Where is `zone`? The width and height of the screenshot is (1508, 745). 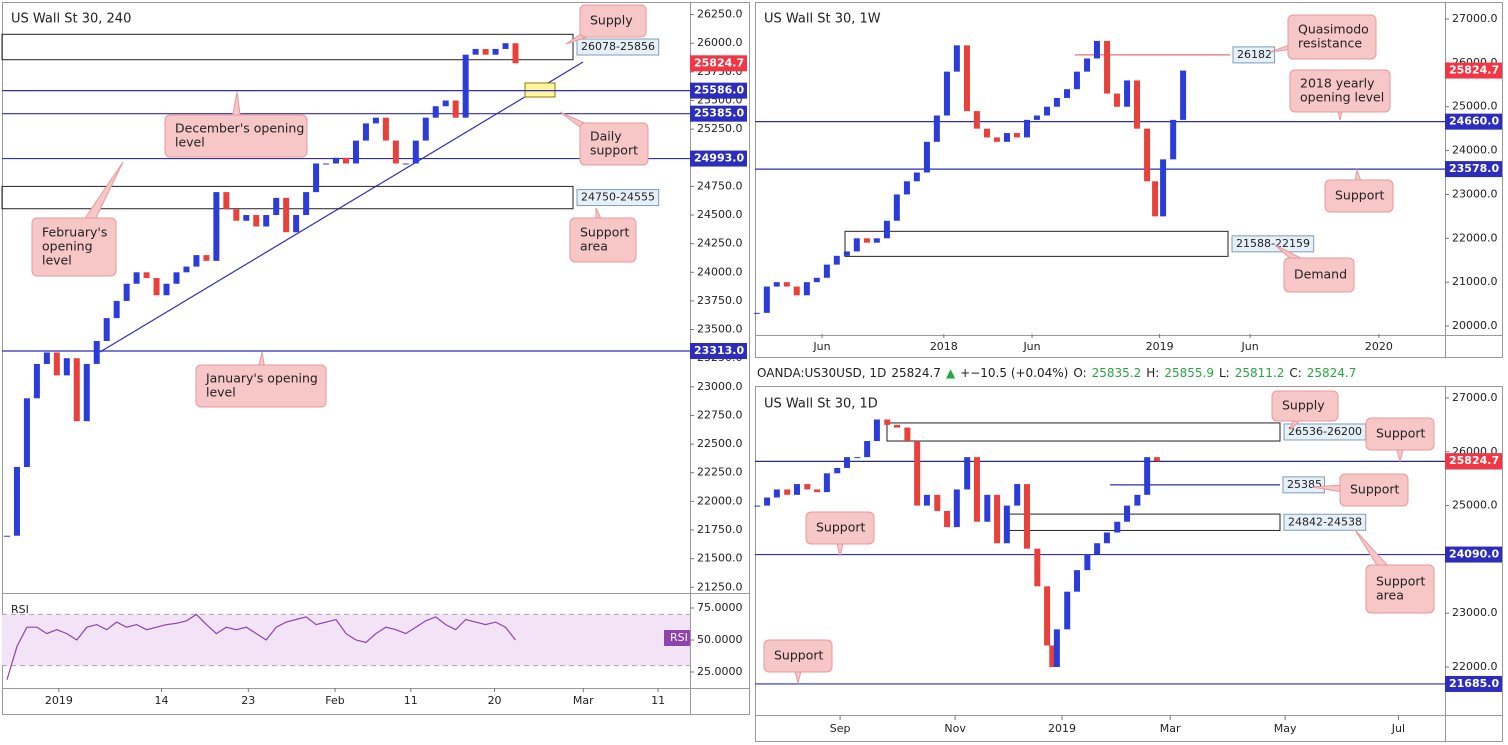 zone is located at coordinates (287, 47).